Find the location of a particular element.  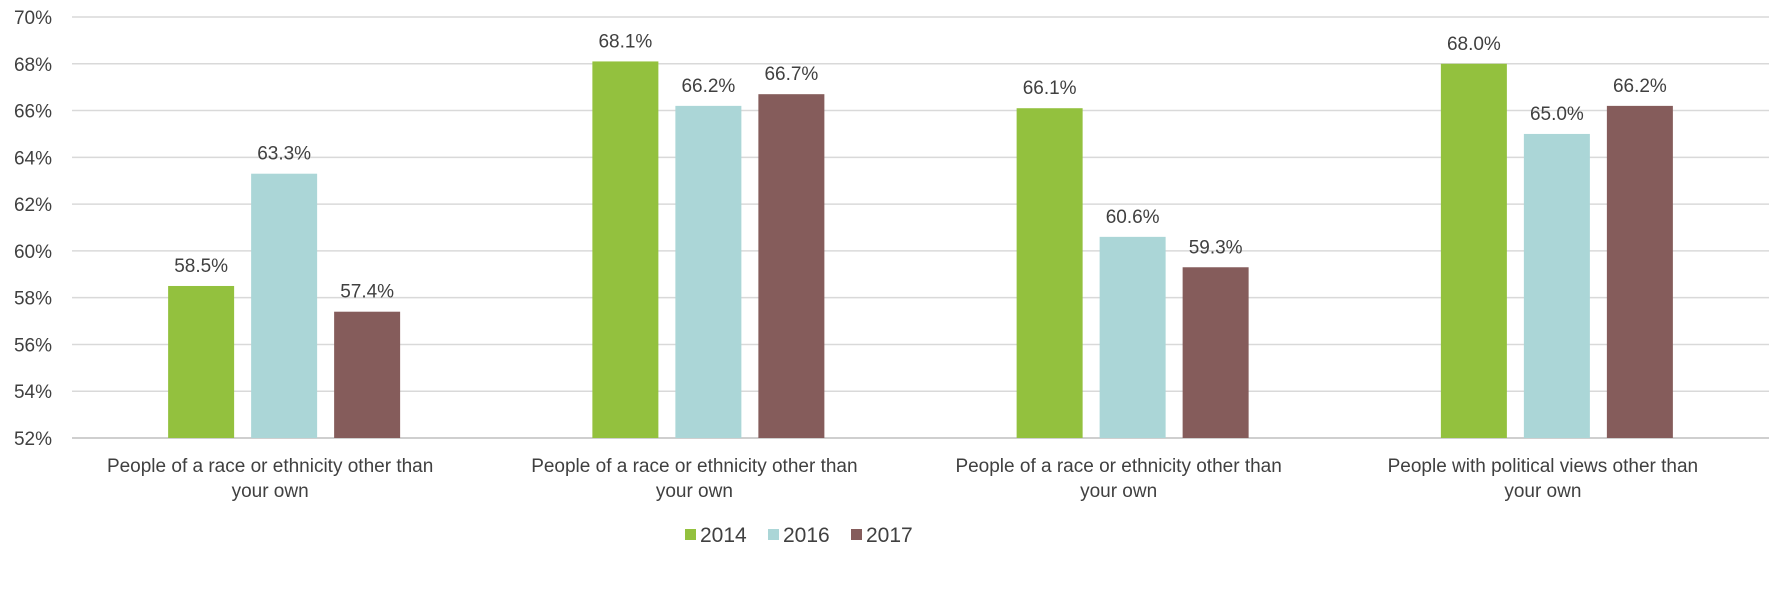

y-tick-label: 66% is located at coordinates (33, 112).